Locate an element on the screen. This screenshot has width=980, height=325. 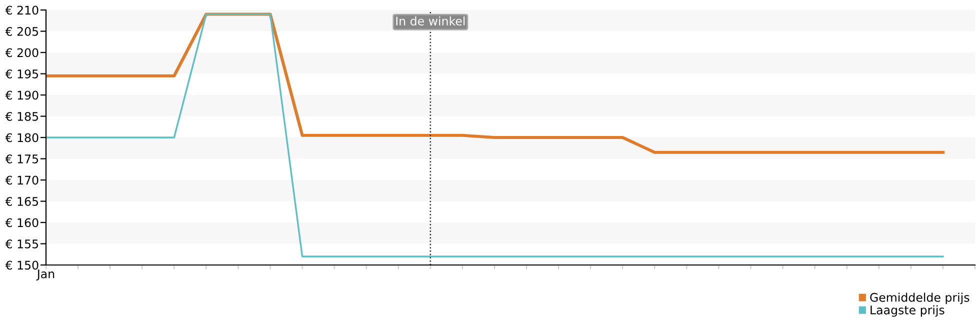
y-tick-label: € 210 is located at coordinates (21, 10).